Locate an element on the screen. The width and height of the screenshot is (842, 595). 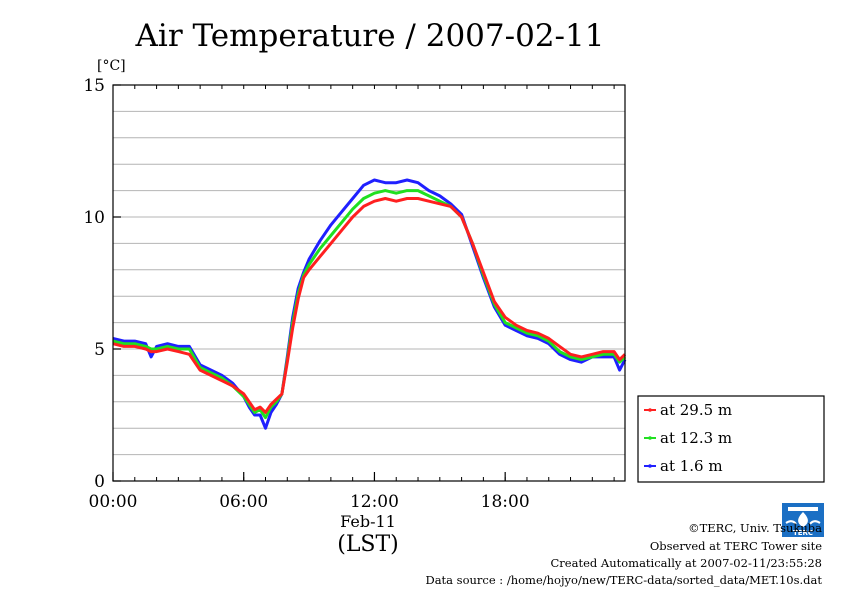
chart-title: Air Temperature / 2007-02-11 is located at coordinates (370, 36).